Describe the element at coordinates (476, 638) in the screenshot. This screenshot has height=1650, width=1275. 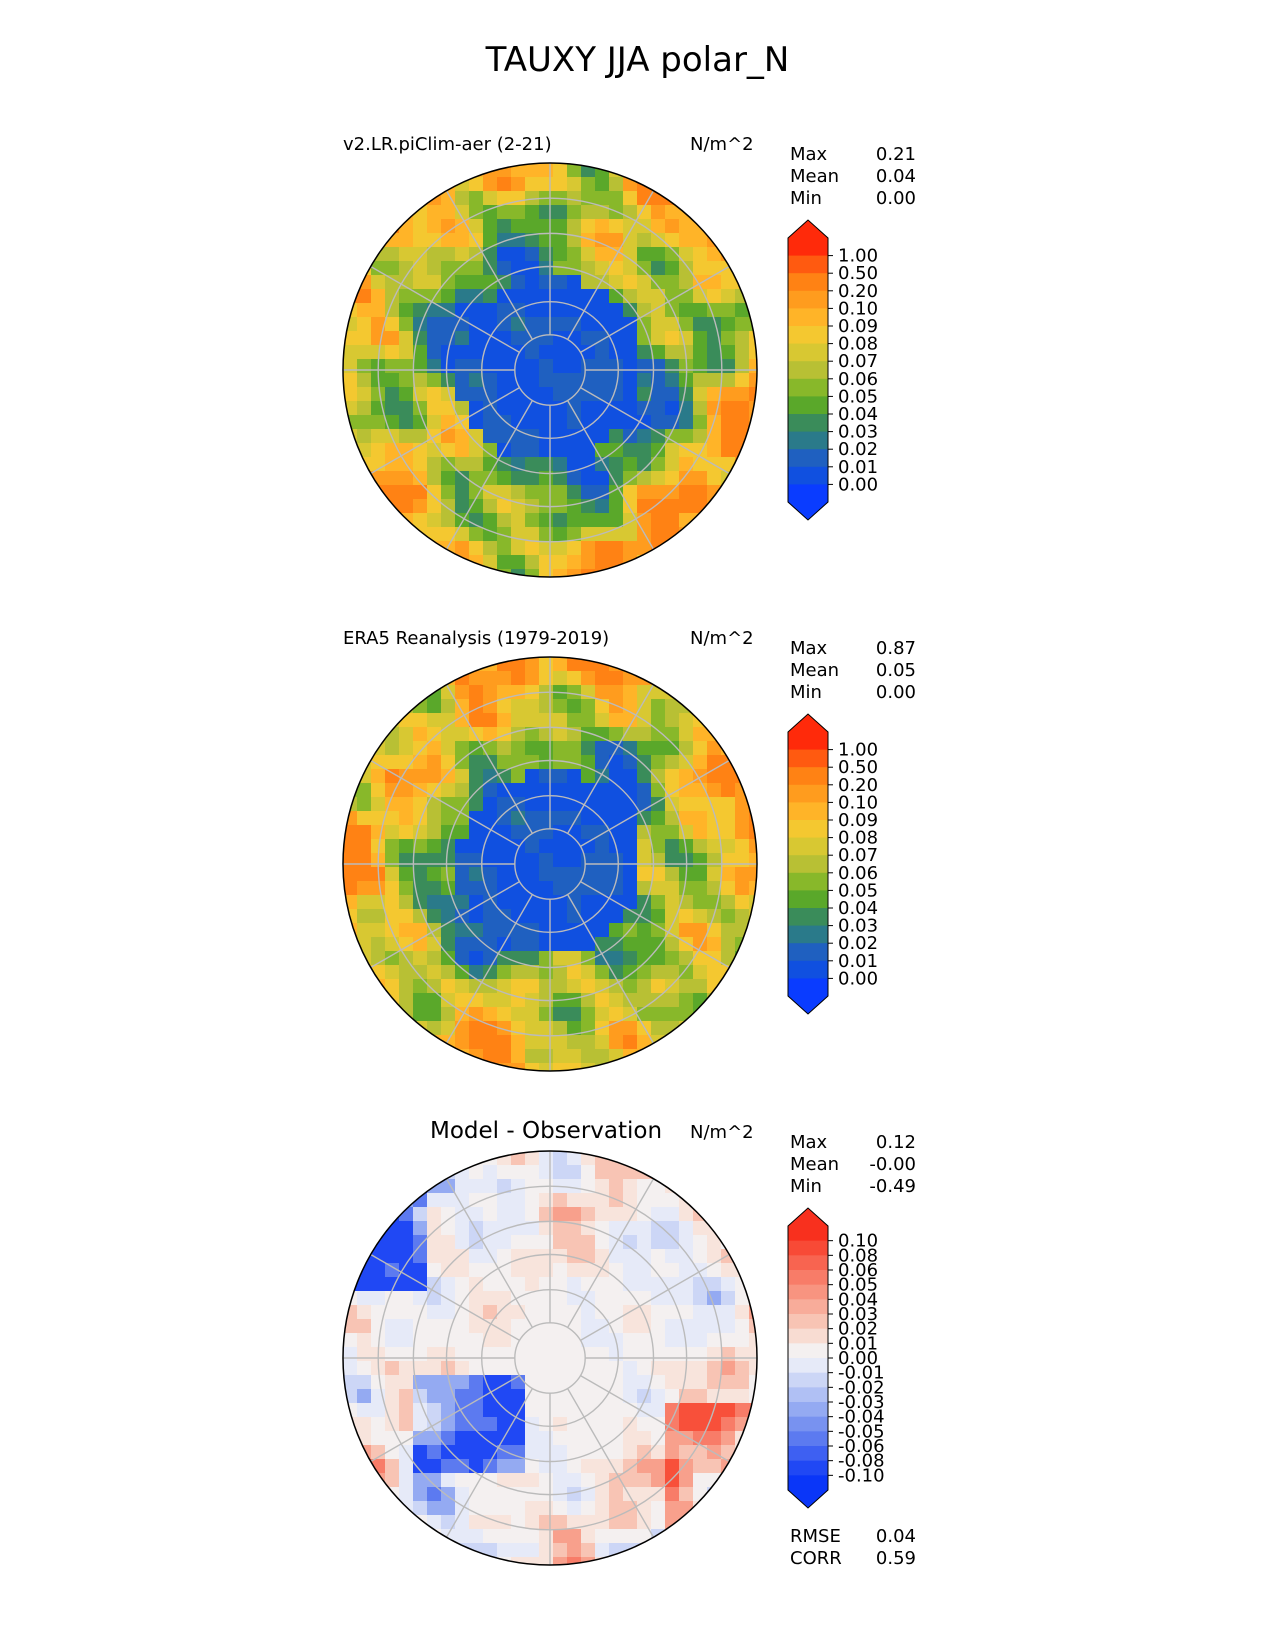
I see `panel-title-obs: ERA5 Reanalysis (1979-2019)` at that location.